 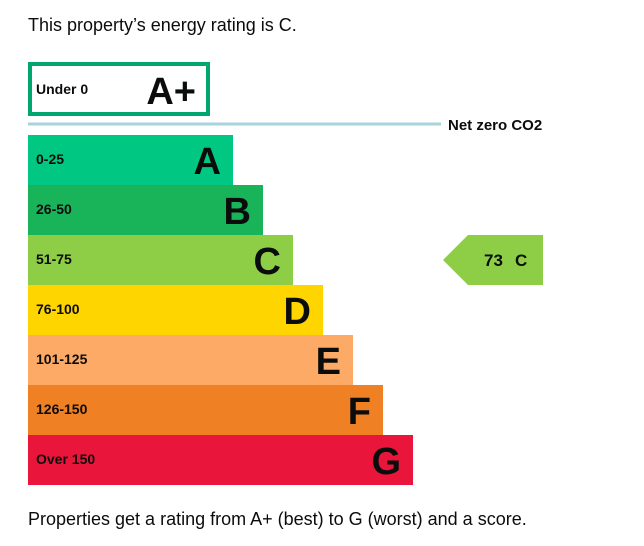 I want to click on band-a-plus: Under 0 A+, so click(x=119, y=89).